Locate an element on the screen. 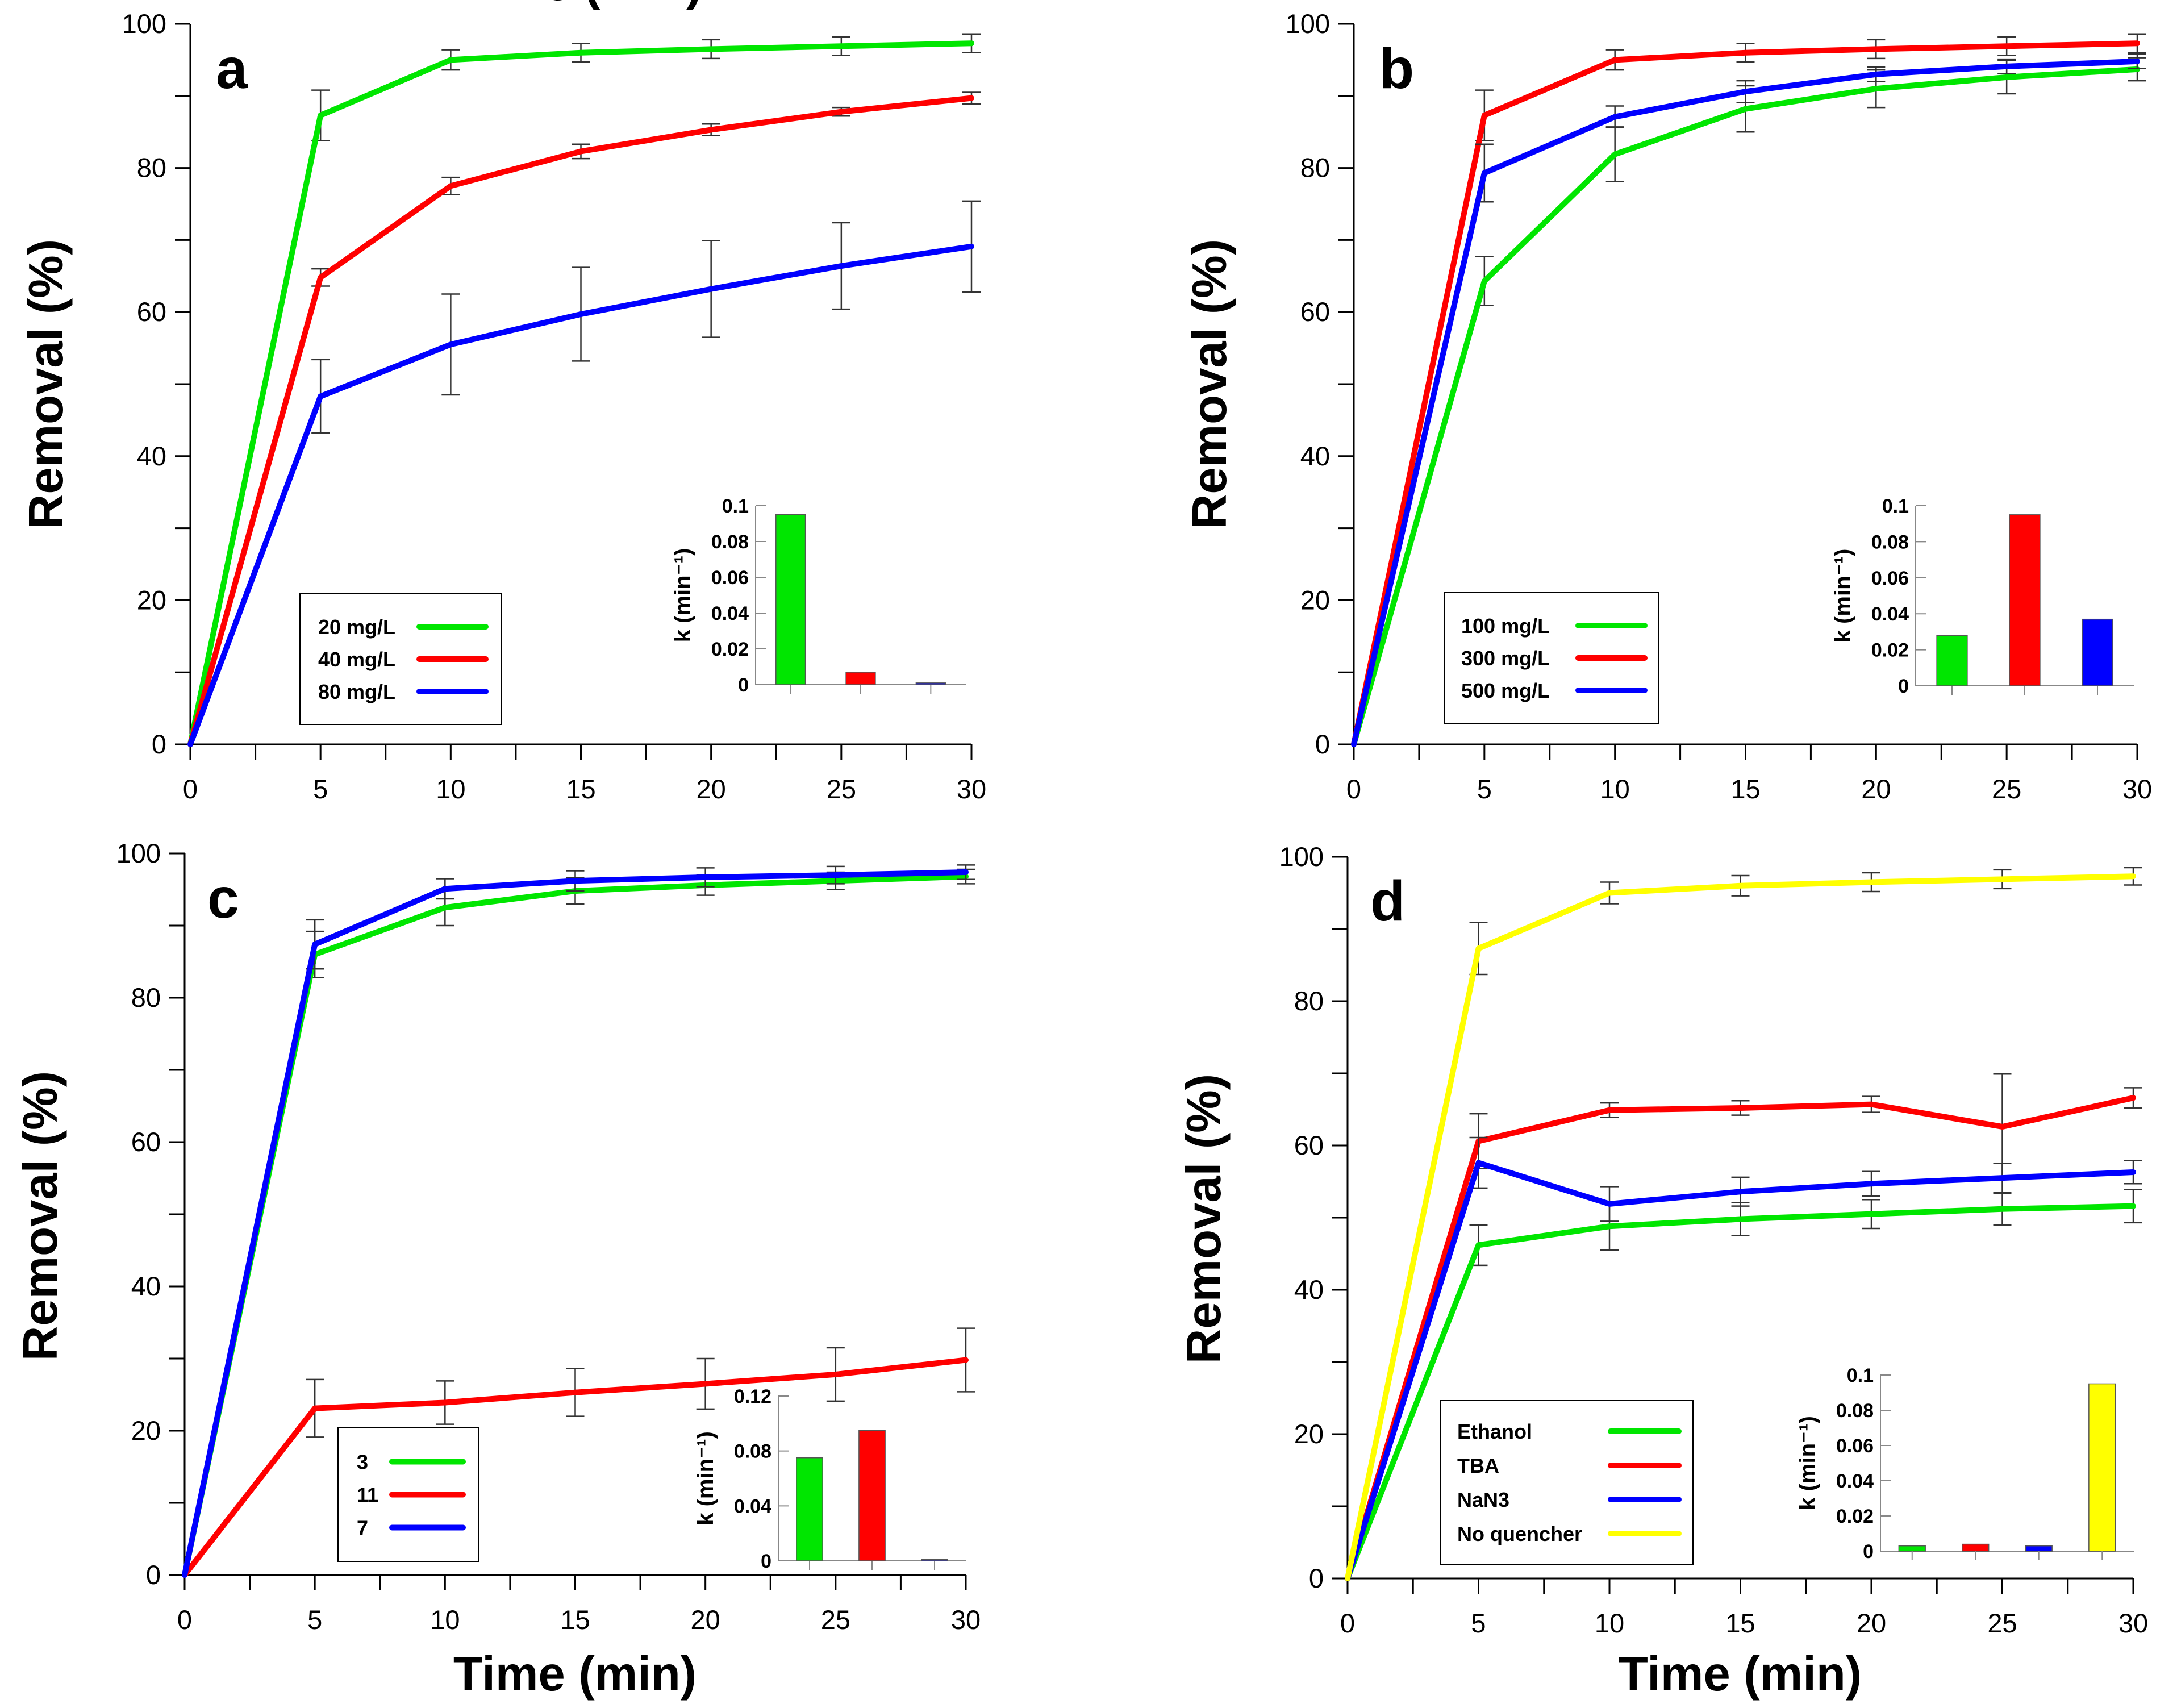 Image resolution: width=2177 pixels, height=1708 pixels. series-80-mg-l is located at coordinates (584, 474).